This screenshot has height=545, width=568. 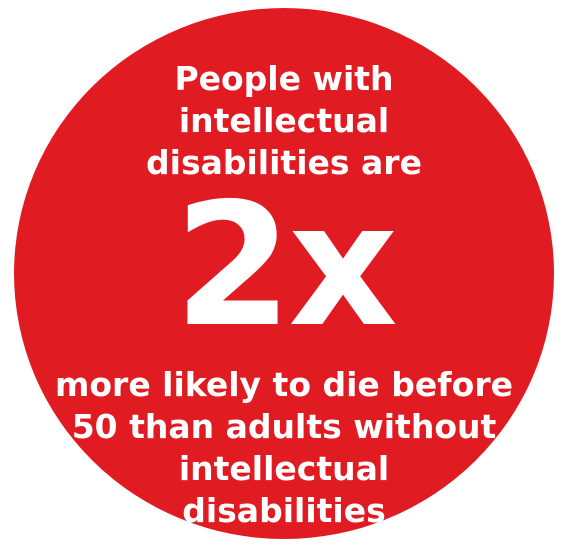 I want to click on intro-line-2: intellectual, so click(x=284, y=120).